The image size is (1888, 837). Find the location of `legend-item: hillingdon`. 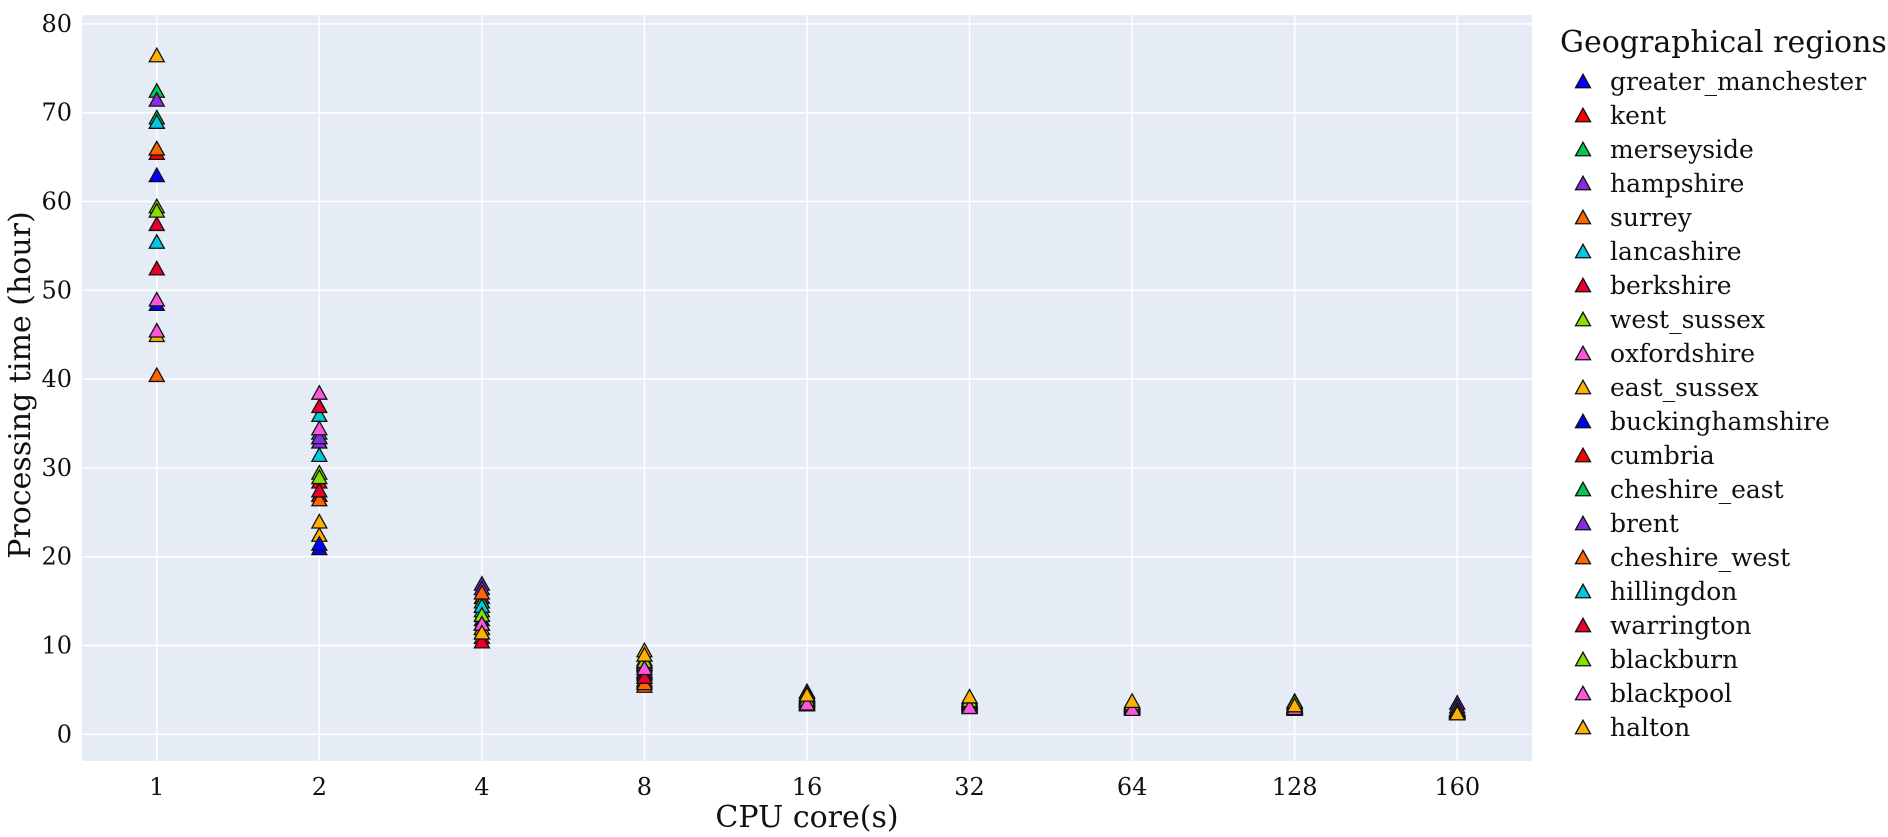

legend-item: hillingdon is located at coordinates (1720, 591).